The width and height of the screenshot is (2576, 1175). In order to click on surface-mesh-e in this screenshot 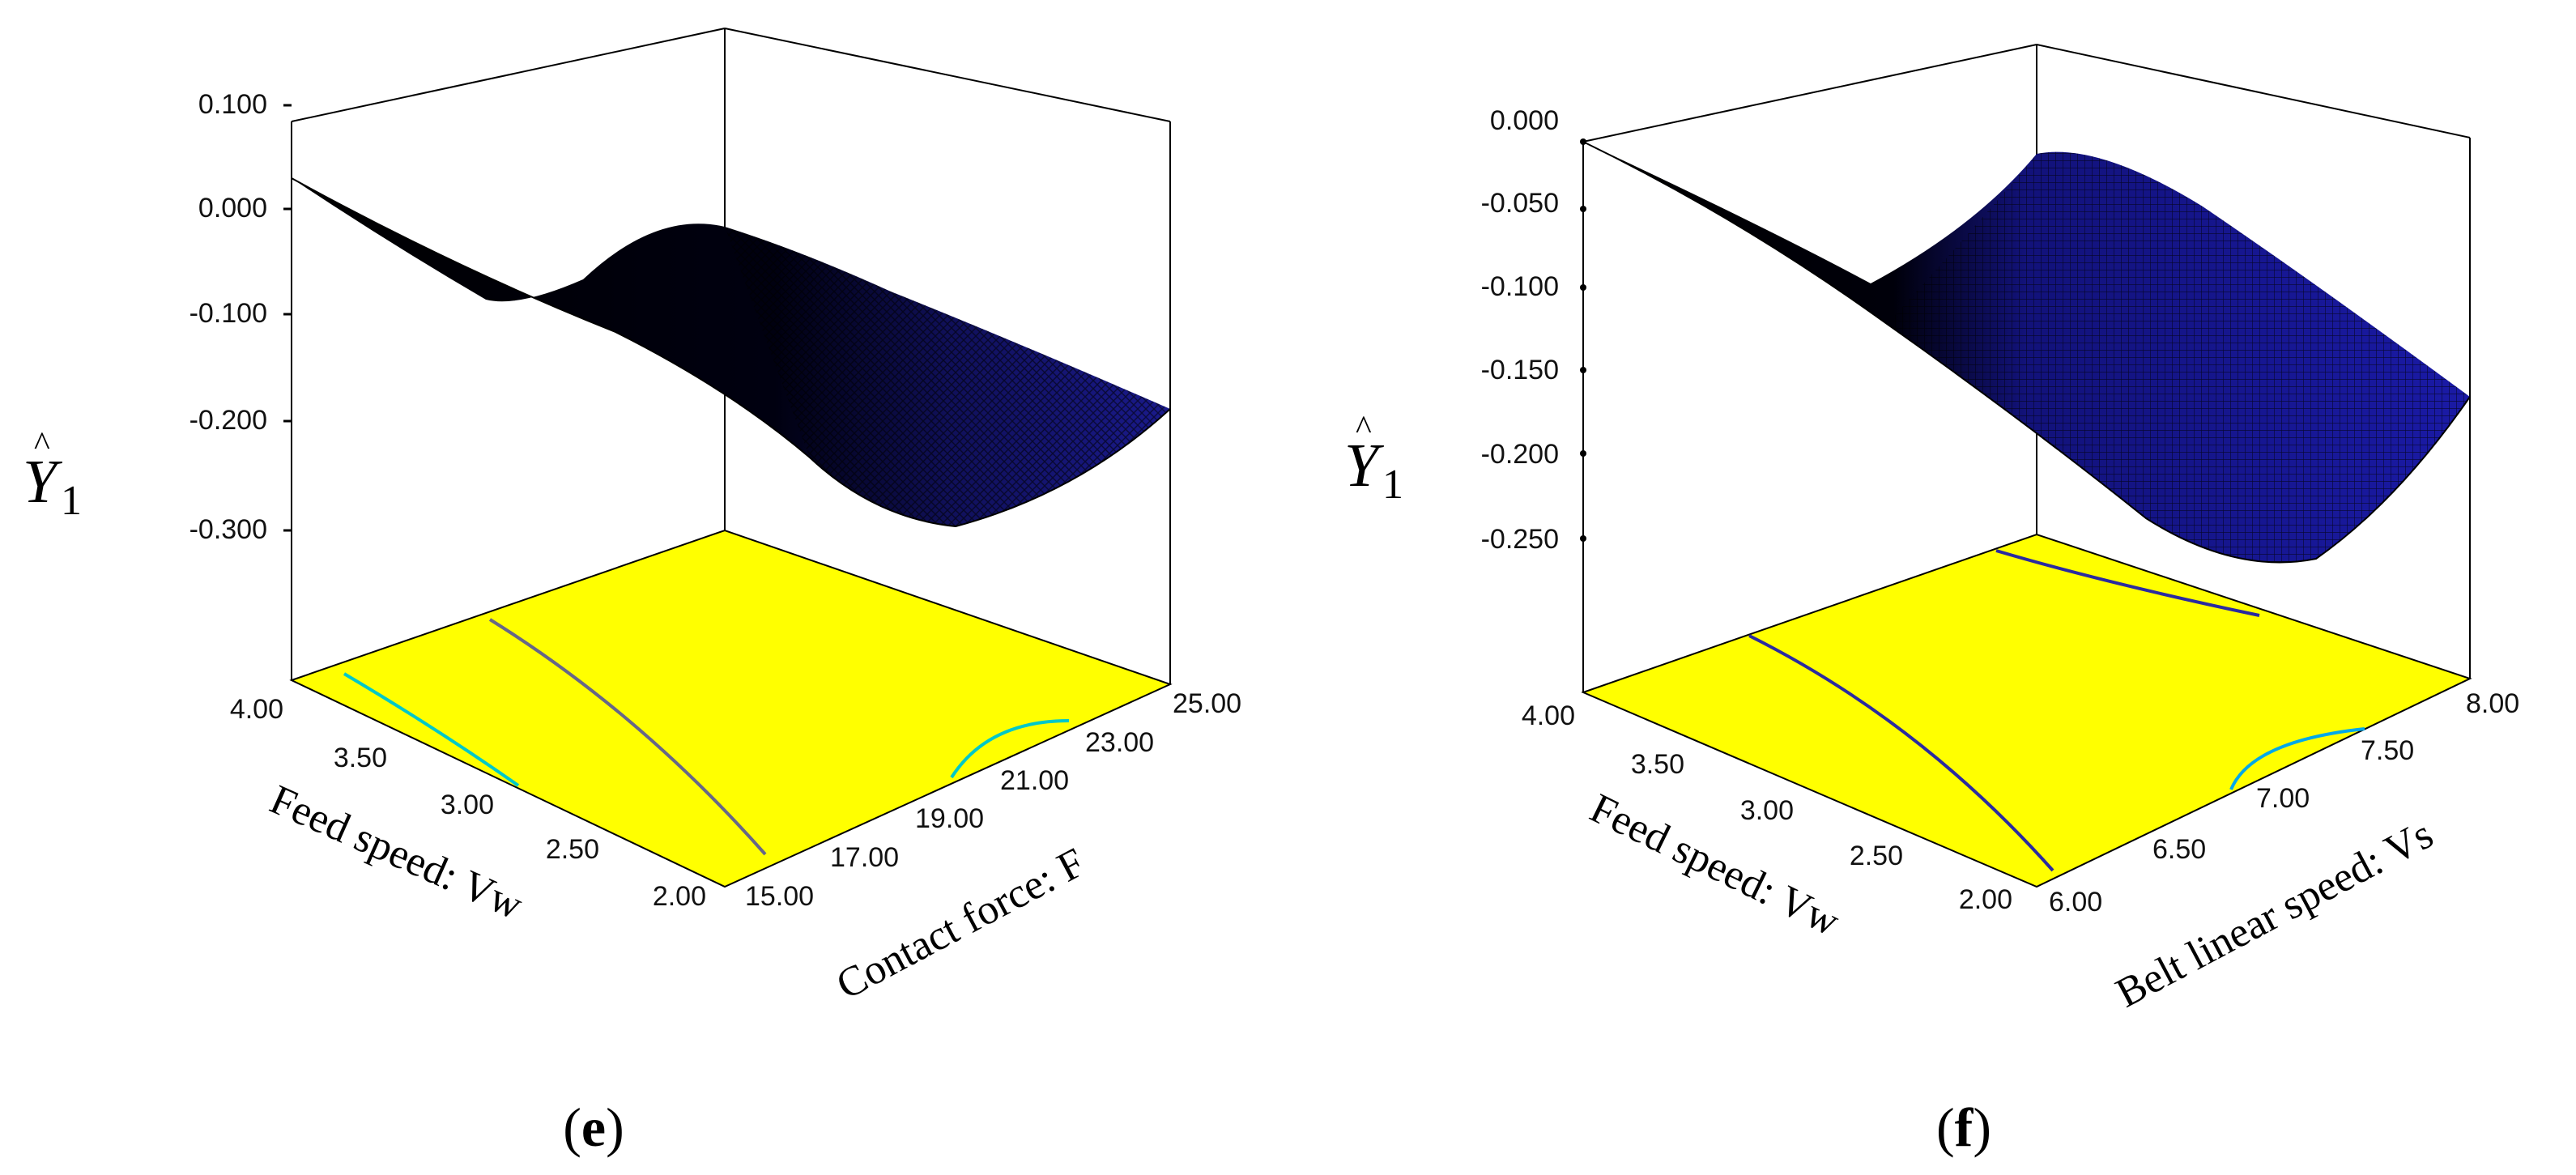, I will do `click(947, 376)`.